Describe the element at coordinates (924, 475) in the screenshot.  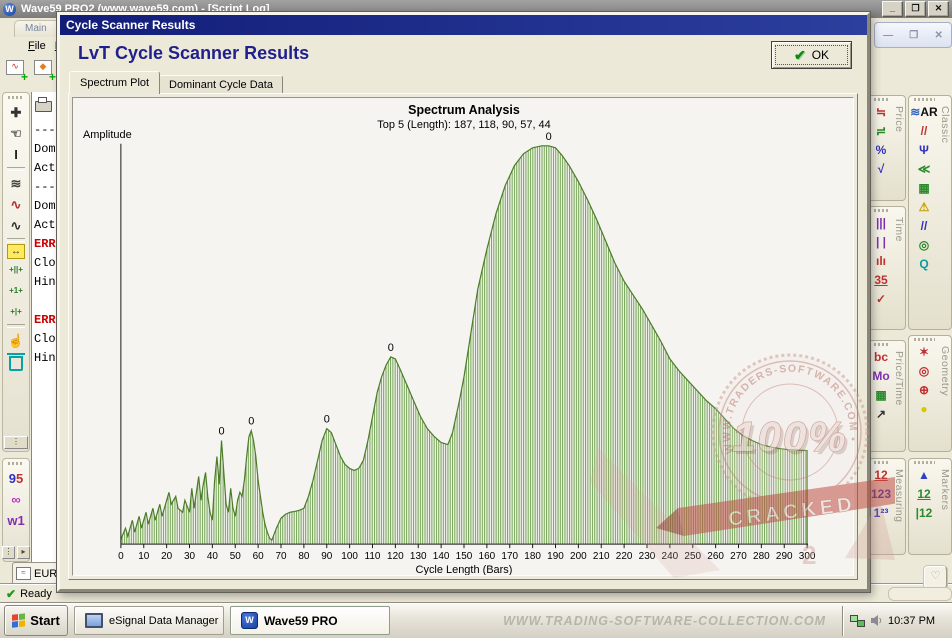
I see `up-triangle-icon: ▲` at that location.